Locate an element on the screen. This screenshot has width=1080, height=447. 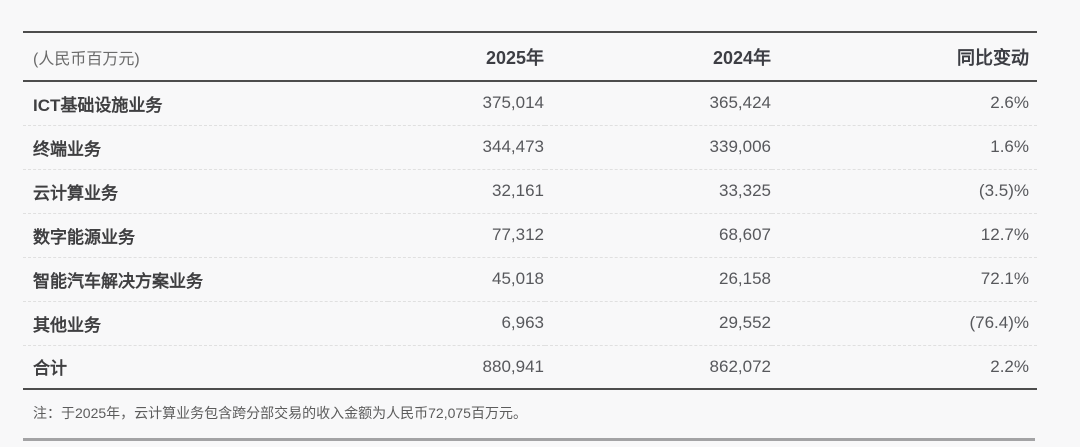
segment-name: 合计 is located at coordinates (205, 367).